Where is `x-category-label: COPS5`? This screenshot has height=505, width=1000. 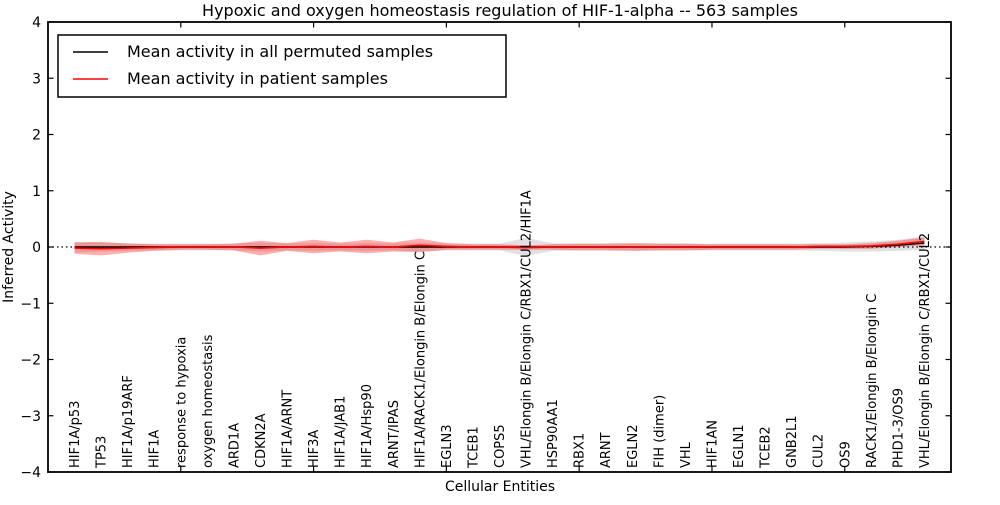
x-category-label: COPS5 is located at coordinates (500, 446).